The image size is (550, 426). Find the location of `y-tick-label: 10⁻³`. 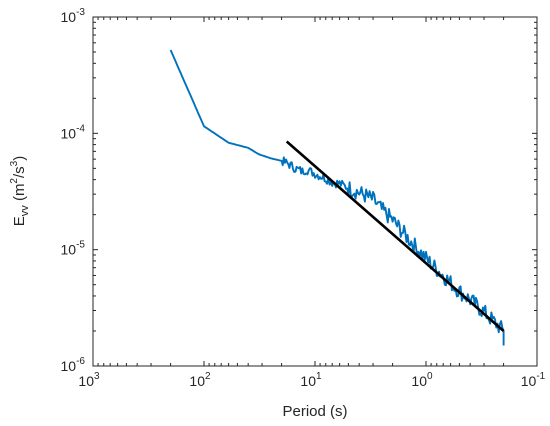

y-tick-label: 10⁻³ is located at coordinates (73, 16).